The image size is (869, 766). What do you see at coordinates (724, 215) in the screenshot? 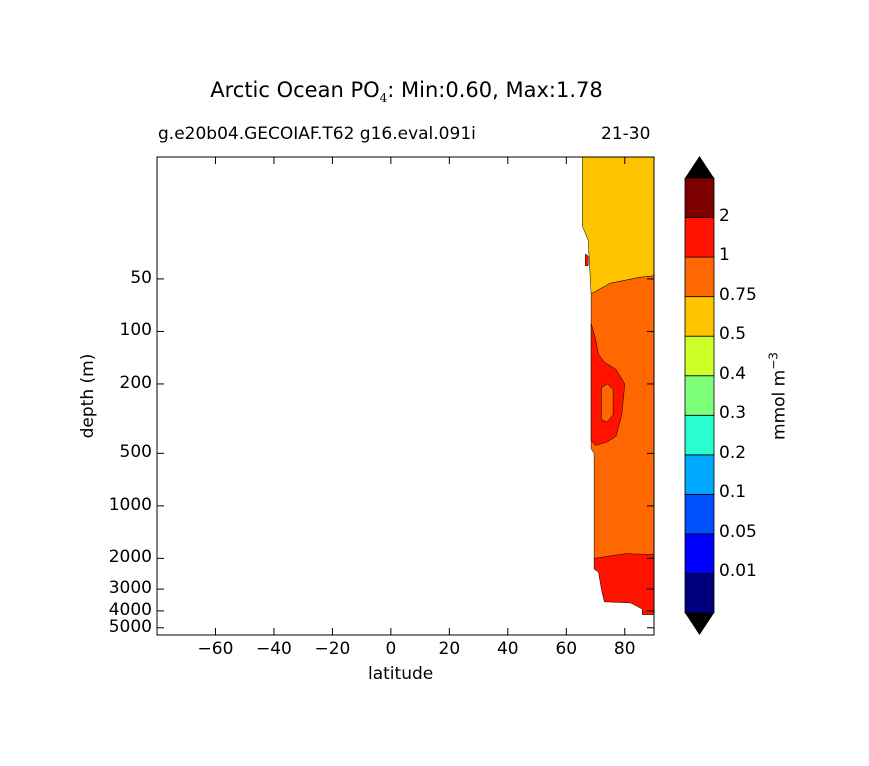
I see `colorbar-tick-label: 2` at bounding box center [724, 215].